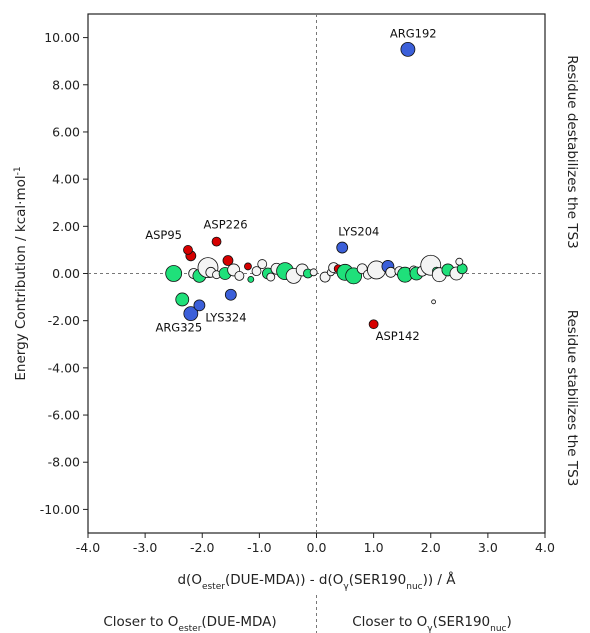  Describe the element at coordinates (163, 235) in the screenshot. I see `point-label-asp95: ASP95` at that location.